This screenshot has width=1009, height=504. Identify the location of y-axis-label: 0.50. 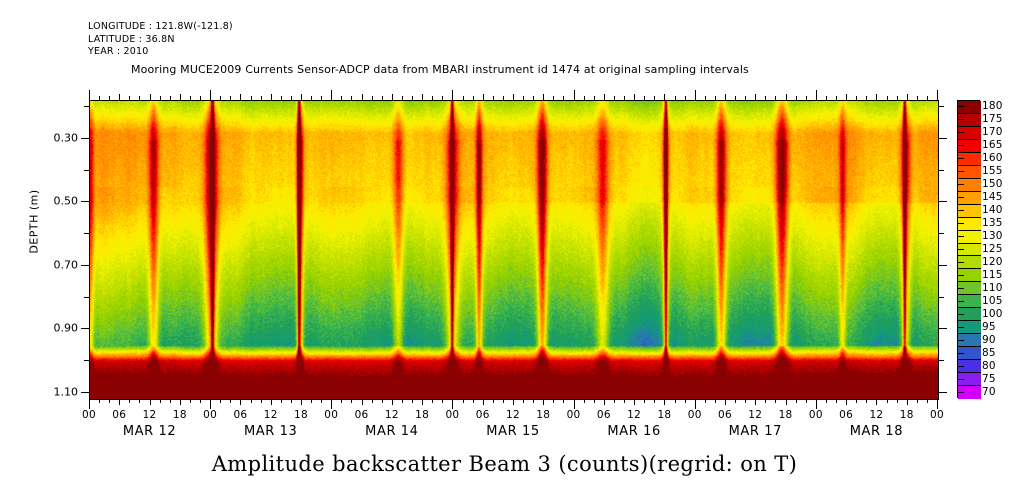
(66, 201).